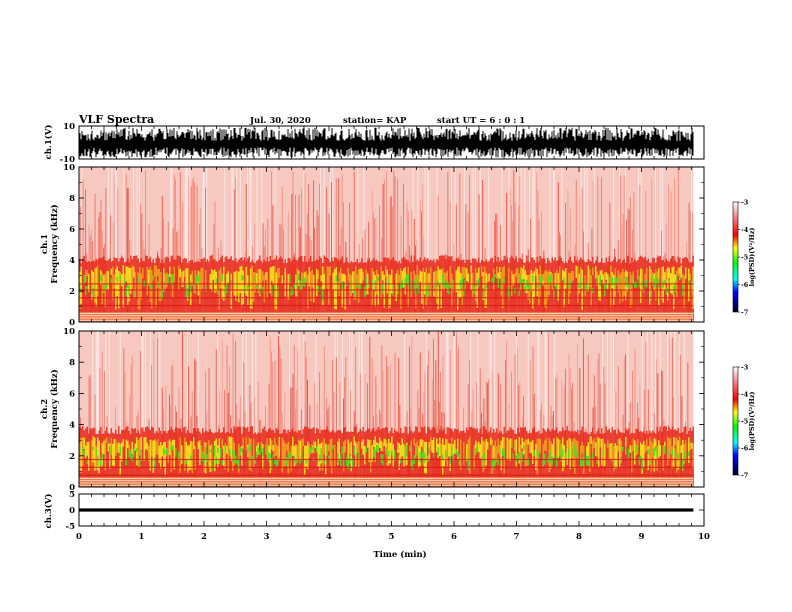 The height and width of the screenshot is (612, 792). What do you see at coordinates (386, 475) in the screenshot?
I see `ch2-spectrogram-line` at bounding box center [386, 475].